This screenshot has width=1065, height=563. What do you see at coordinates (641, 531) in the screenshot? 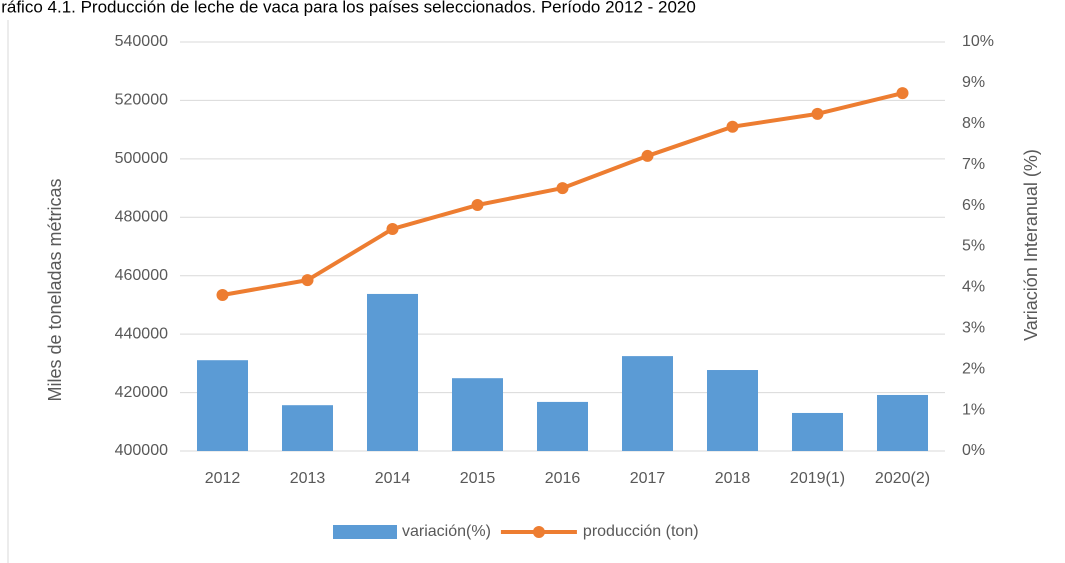
I see `legend-label: producción (ton)` at bounding box center [641, 531].